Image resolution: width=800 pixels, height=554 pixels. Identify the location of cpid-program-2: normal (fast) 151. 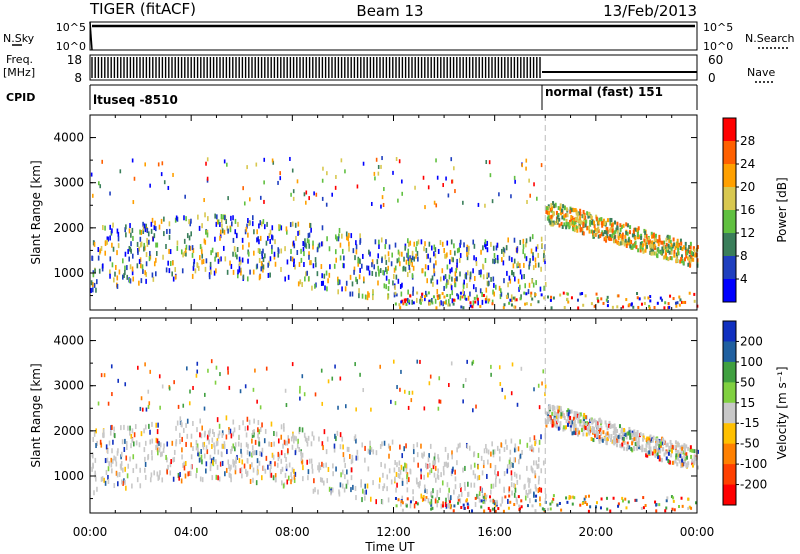
(604, 92).